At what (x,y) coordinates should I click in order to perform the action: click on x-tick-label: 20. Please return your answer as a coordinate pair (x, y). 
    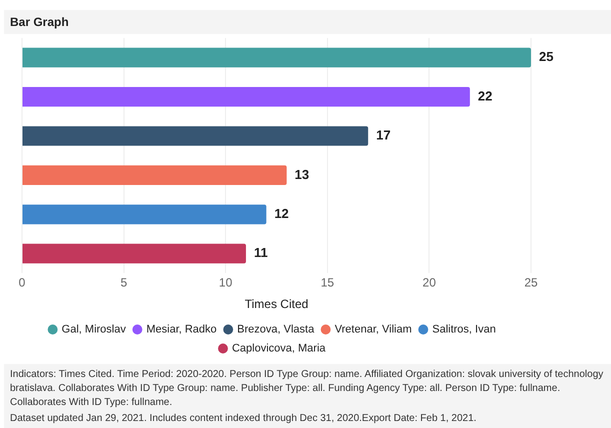
    Looking at the image, I should click on (429, 283).